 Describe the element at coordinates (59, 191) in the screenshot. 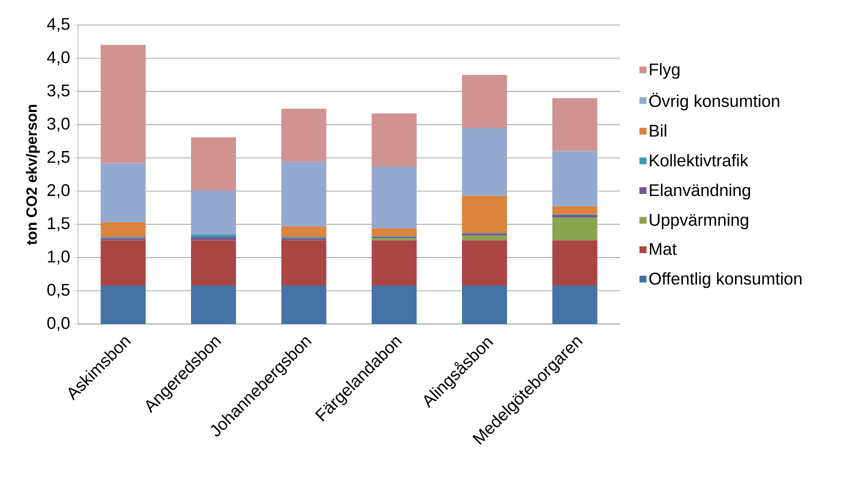

I see `y-tick-label: 2,0` at that location.